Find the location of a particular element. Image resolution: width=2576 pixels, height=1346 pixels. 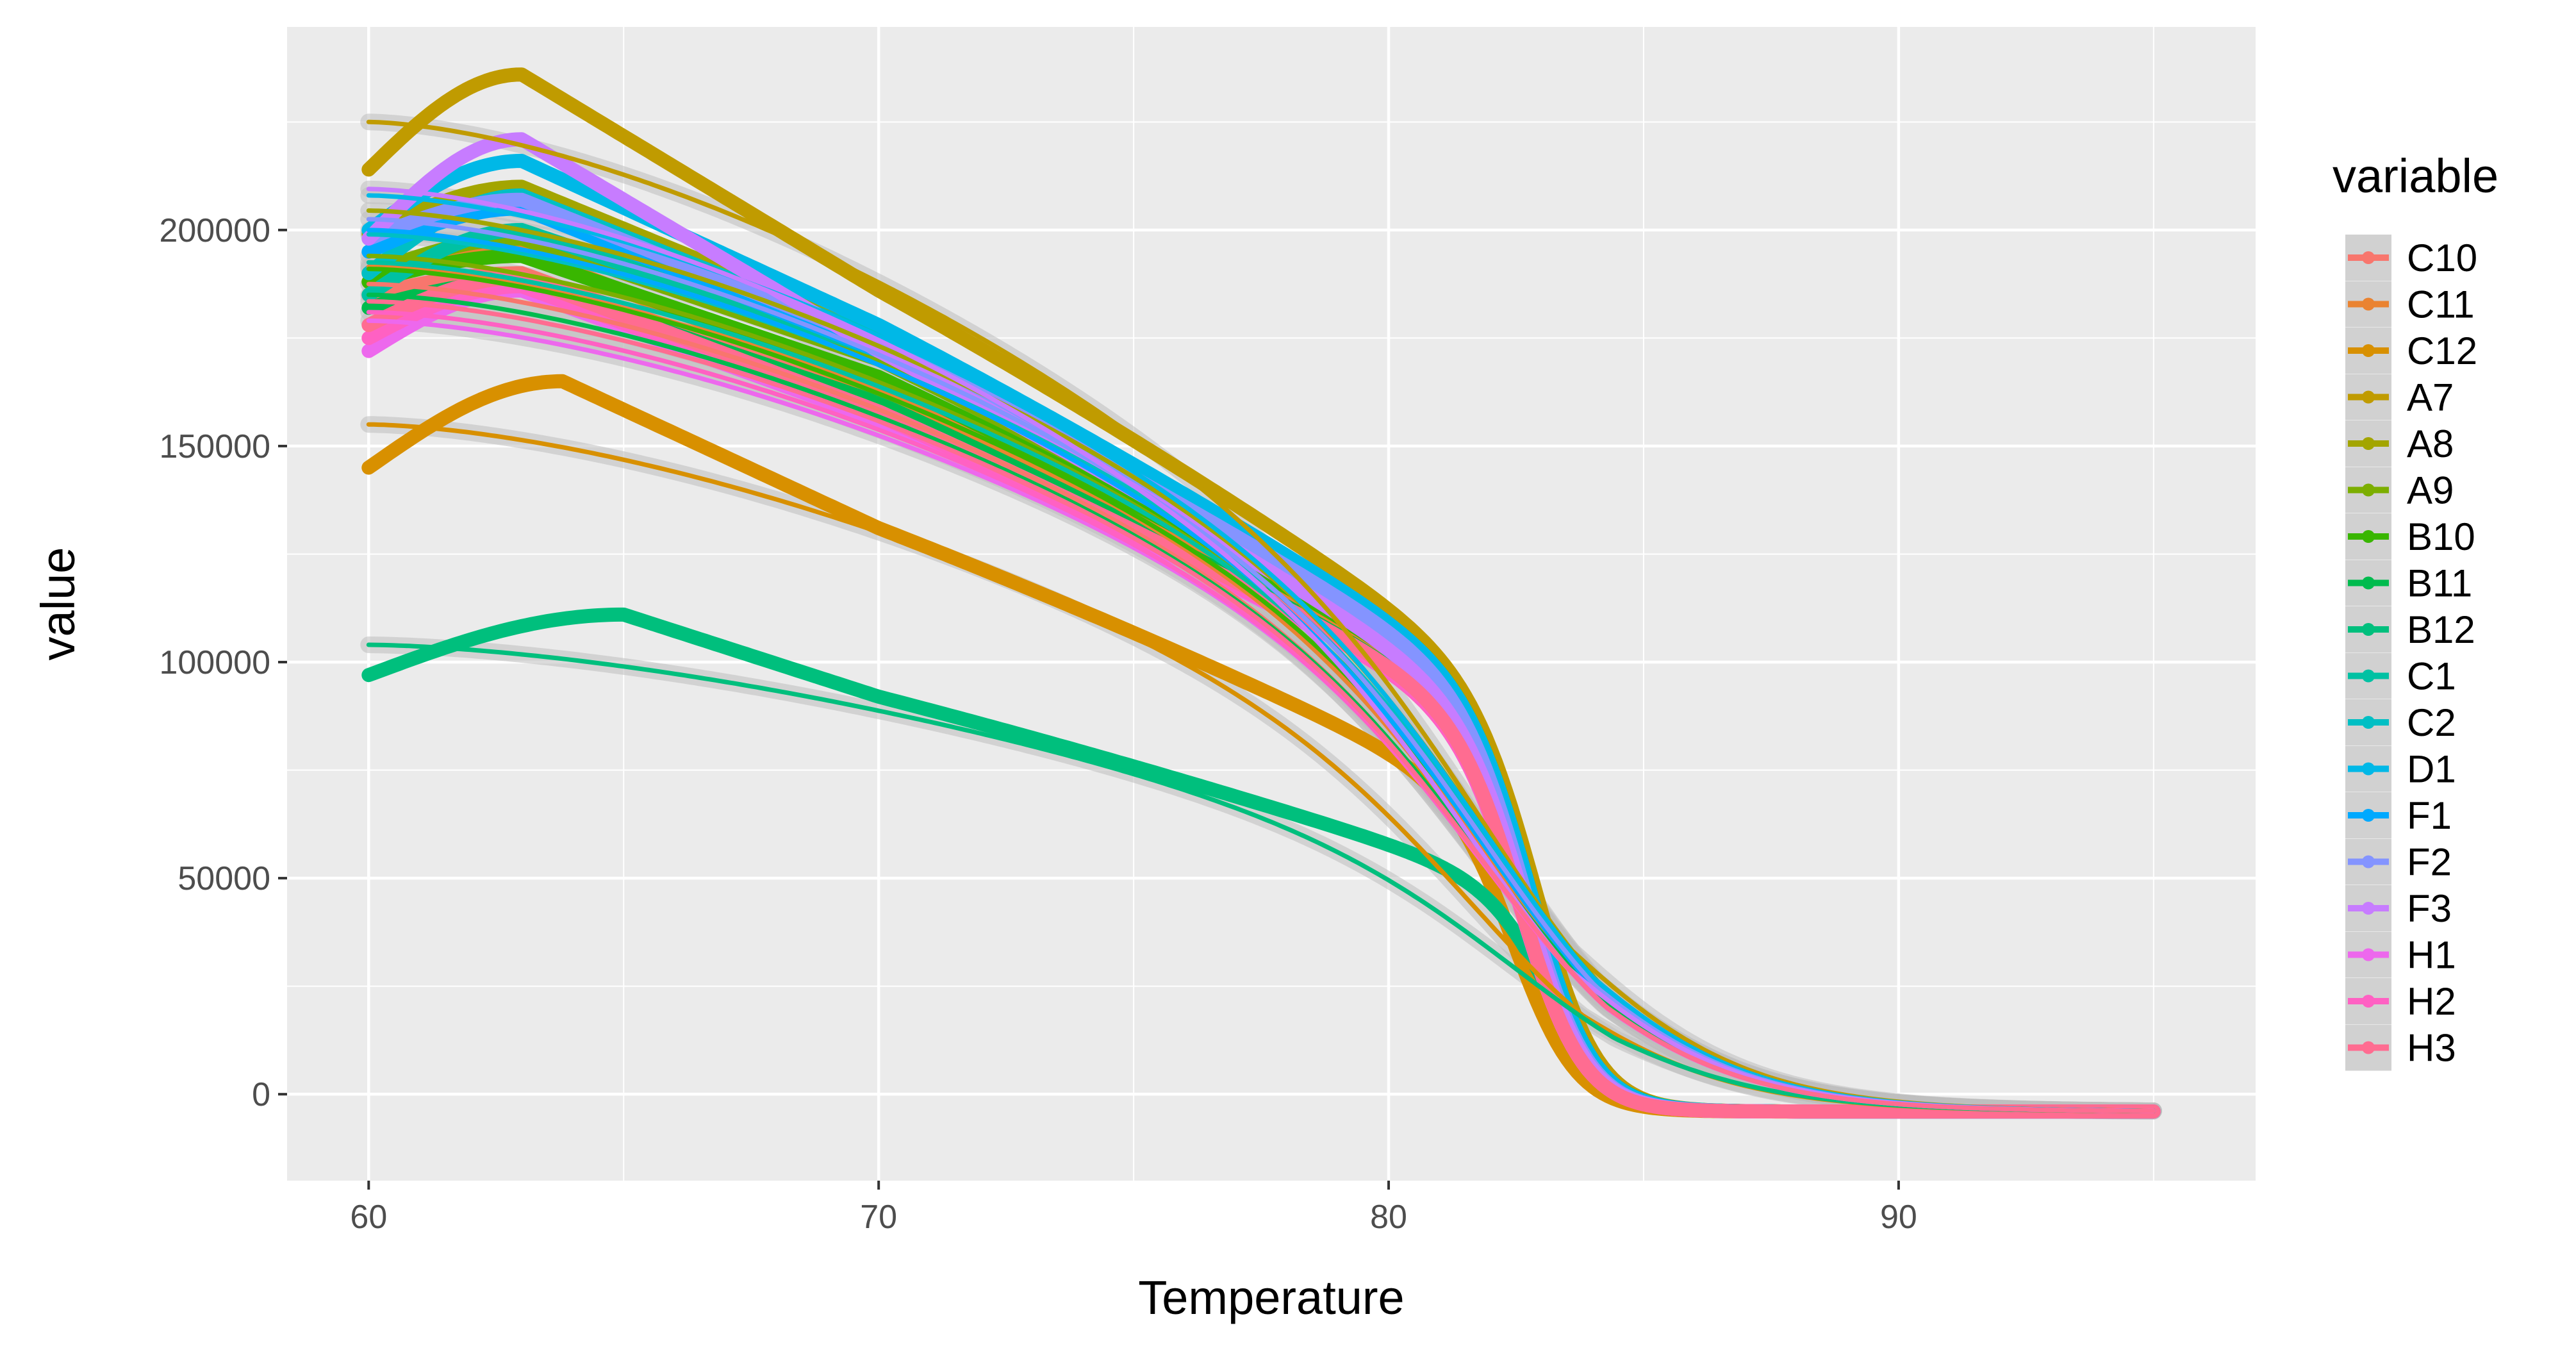

legend-label-b12: B12 is located at coordinates (2441, 629).